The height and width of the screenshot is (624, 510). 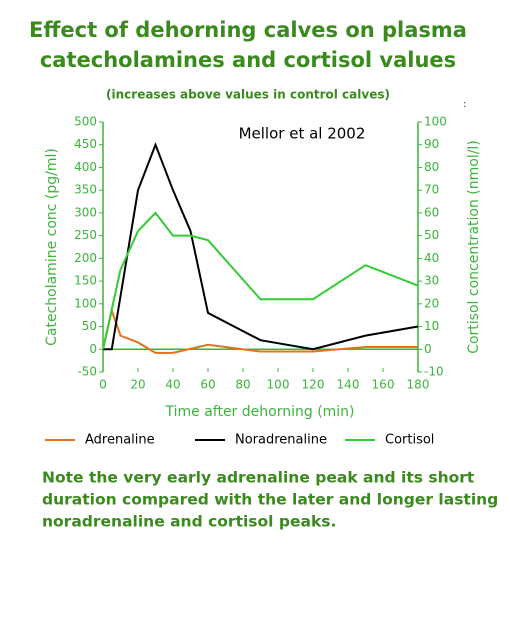 I want to click on y-tick-label: 100, so click(x=85, y=303).